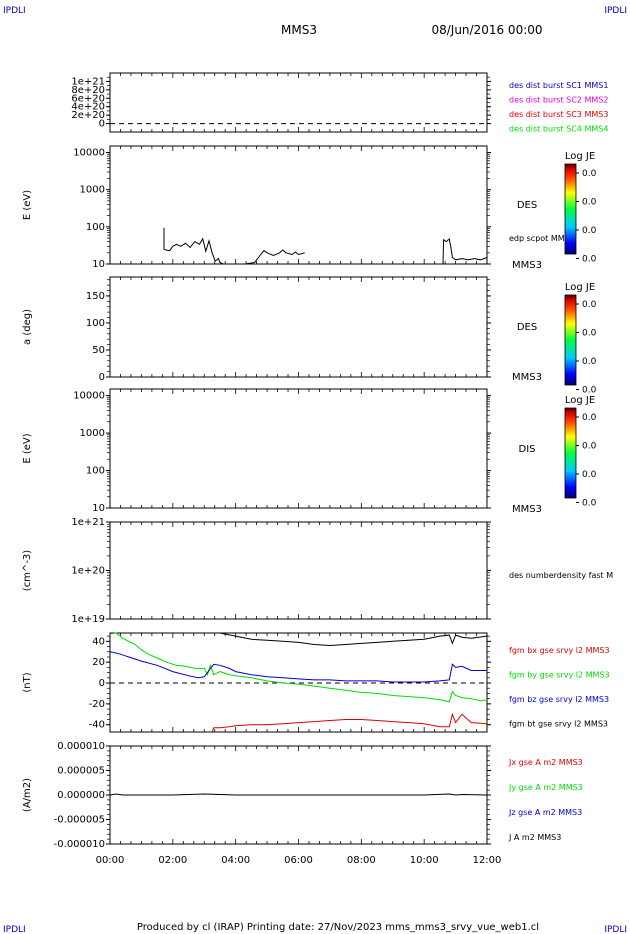 The height and width of the screenshot is (934, 630). What do you see at coordinates (361, 860) in the screenshot?
I see `x-tick-label: 08:00` at bounding box center [361, 860].